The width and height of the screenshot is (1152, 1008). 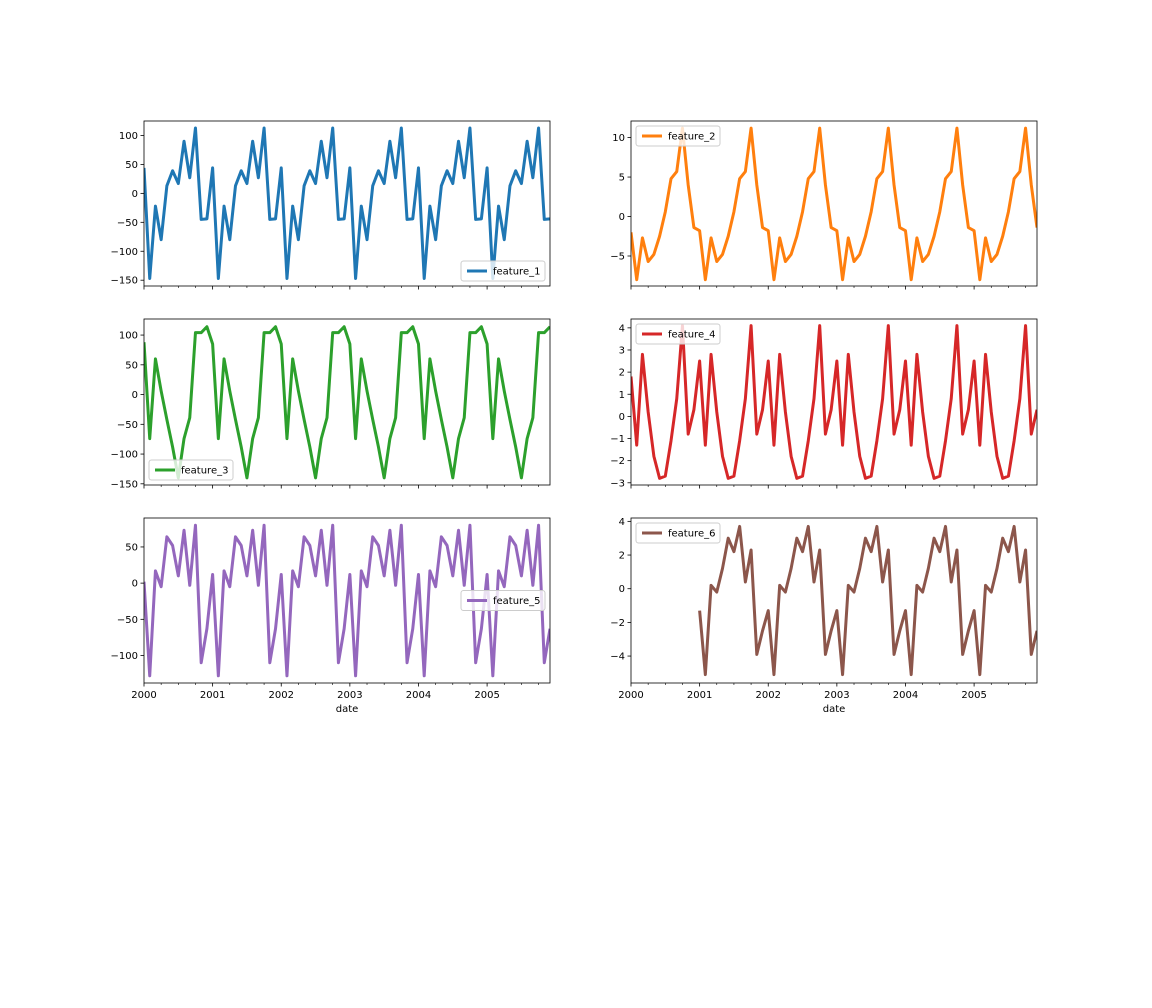 I want to click on subplot-6: −4 −2 0 2 4 2000 2001 2002 2003 2004 2005 feature_6, so click(x=824, y=609).